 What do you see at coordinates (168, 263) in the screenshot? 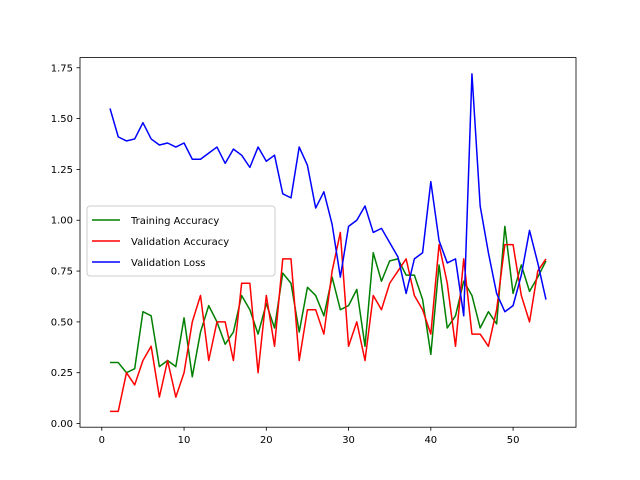
I see `legend-label-validation-loss: Validation Loss` at bounding box center [168, 263].